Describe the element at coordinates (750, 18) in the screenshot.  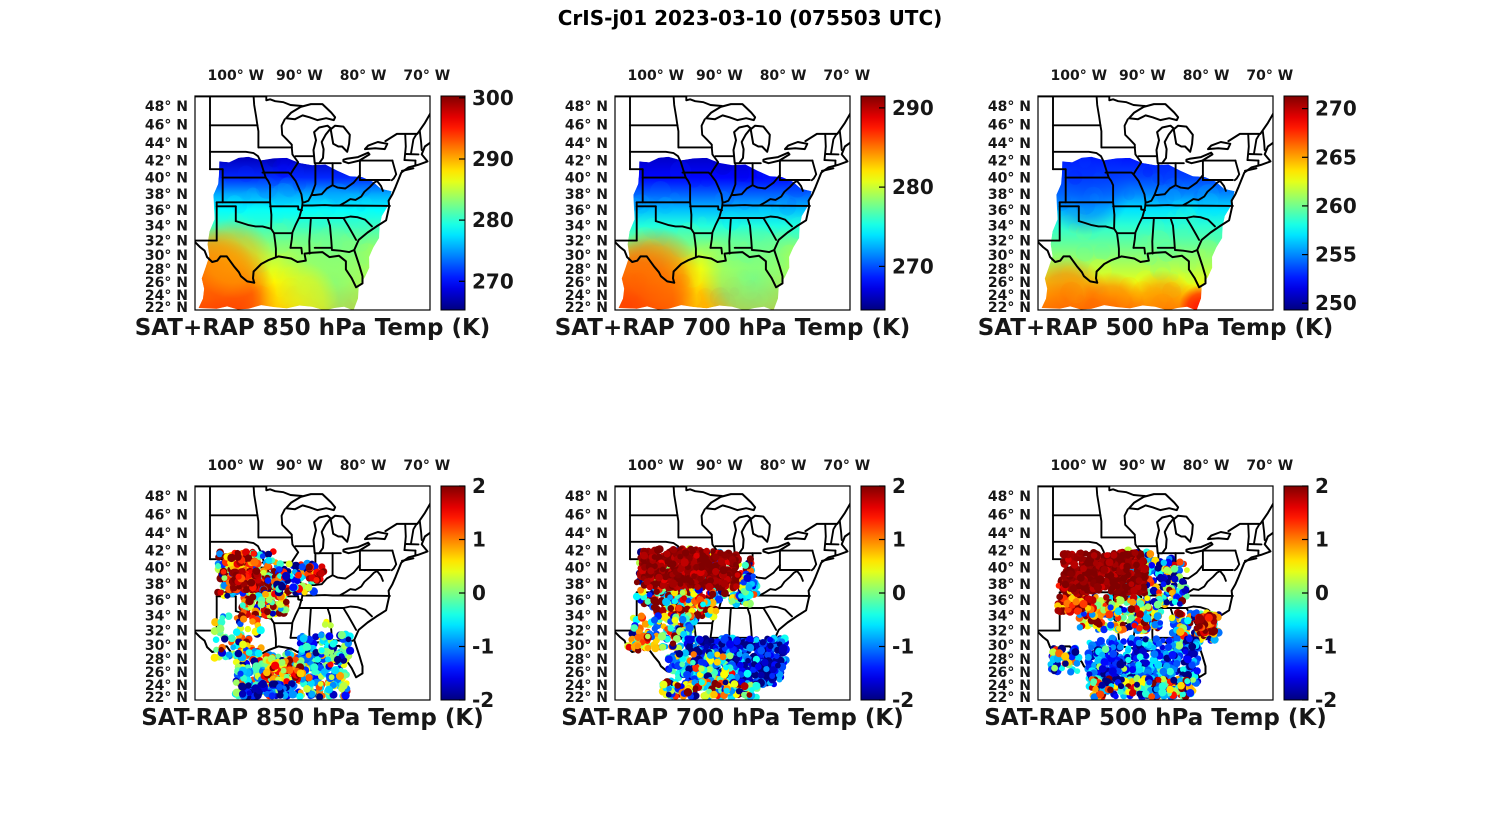
I see `figure-title: CrIS-j01 2023-03-10 (075503 UTC)` at that location.